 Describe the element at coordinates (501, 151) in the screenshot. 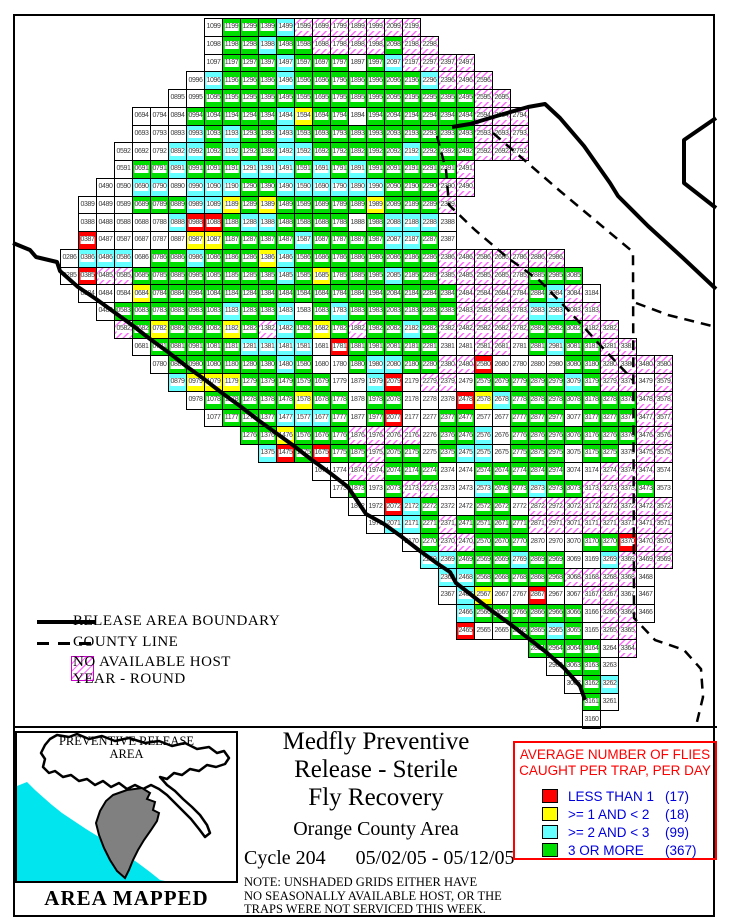

I see `grid-cell: 2692` at that location.